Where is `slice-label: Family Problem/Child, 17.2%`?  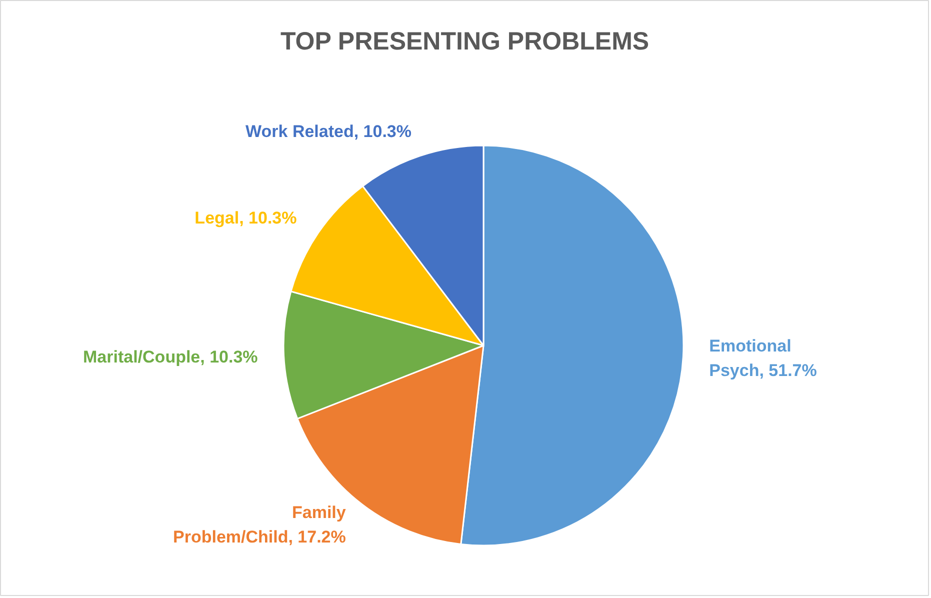 slice-label: Family Problem/Child, 17.2% is located at coordinates (259, 524).